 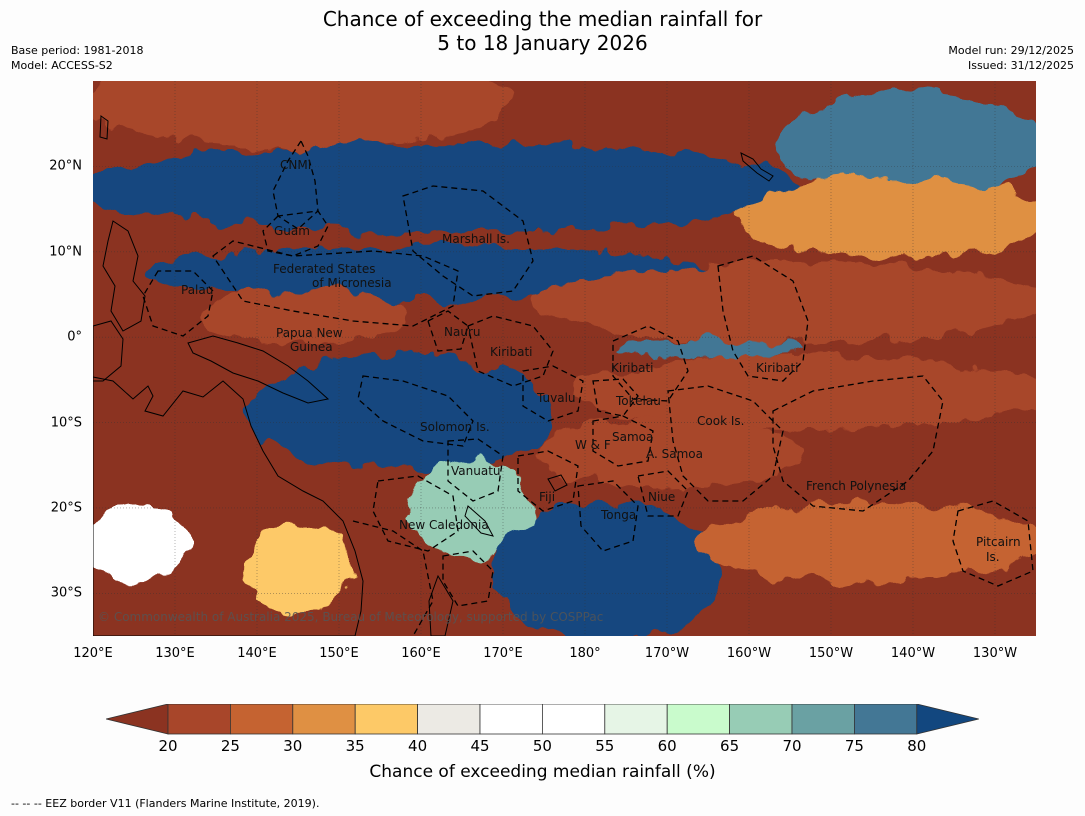 I want to click on lon-tick-label: 170°W, so click(x=667, y=653).